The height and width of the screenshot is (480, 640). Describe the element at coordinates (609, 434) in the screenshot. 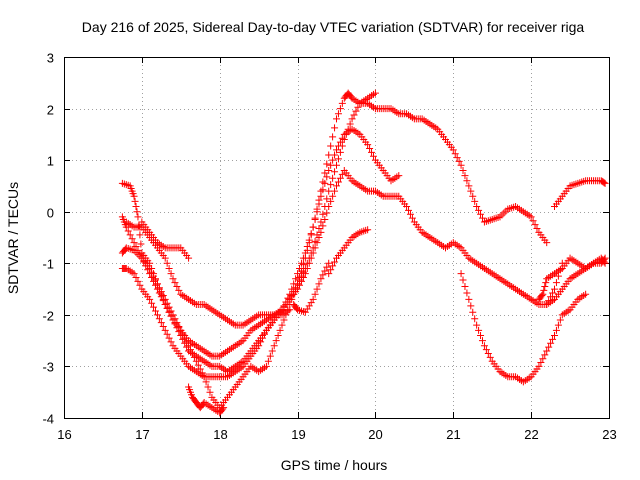

I see `x-tick-label: 23` at that location.